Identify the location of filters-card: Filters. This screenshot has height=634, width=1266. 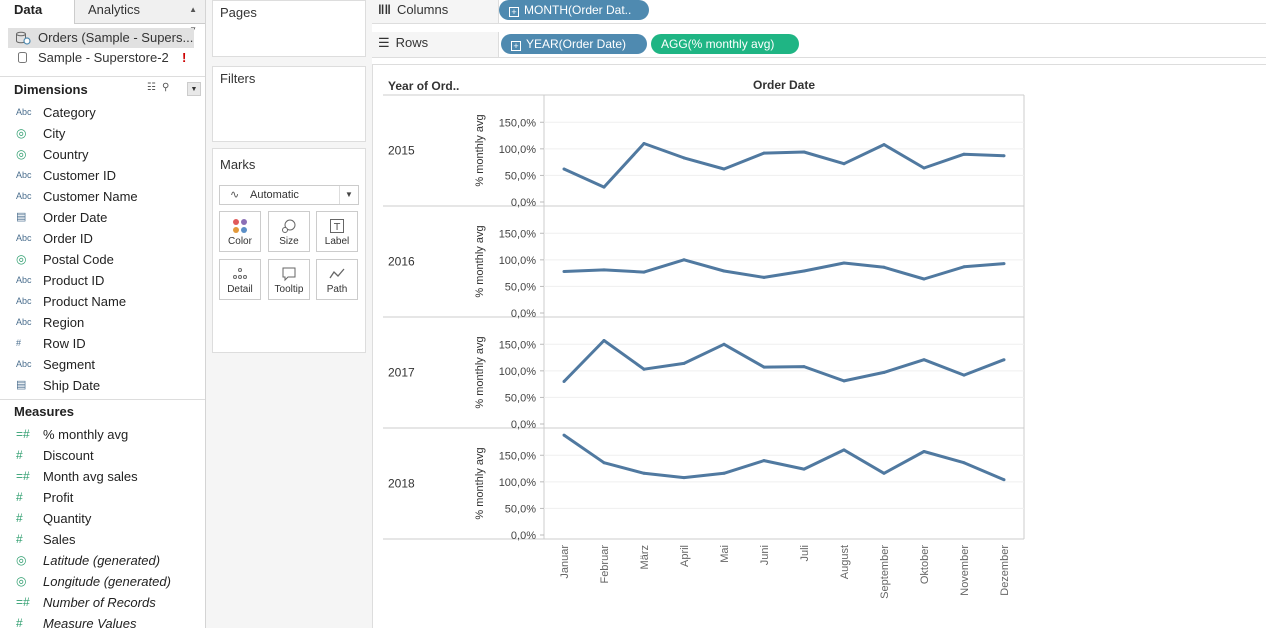
(289, 104).